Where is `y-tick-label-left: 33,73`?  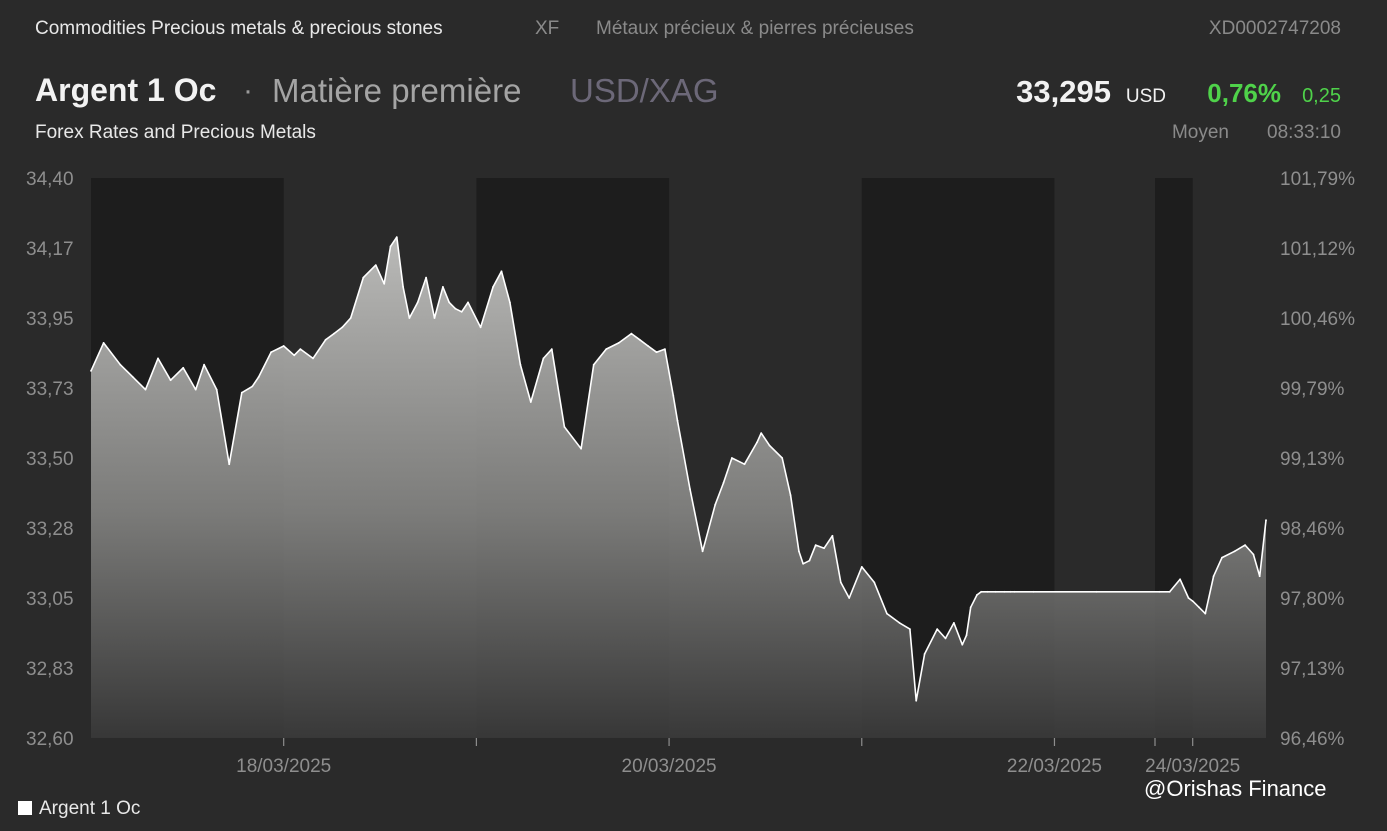
y-tick-label-left: 33,73 is located at coordinates (50, 389).